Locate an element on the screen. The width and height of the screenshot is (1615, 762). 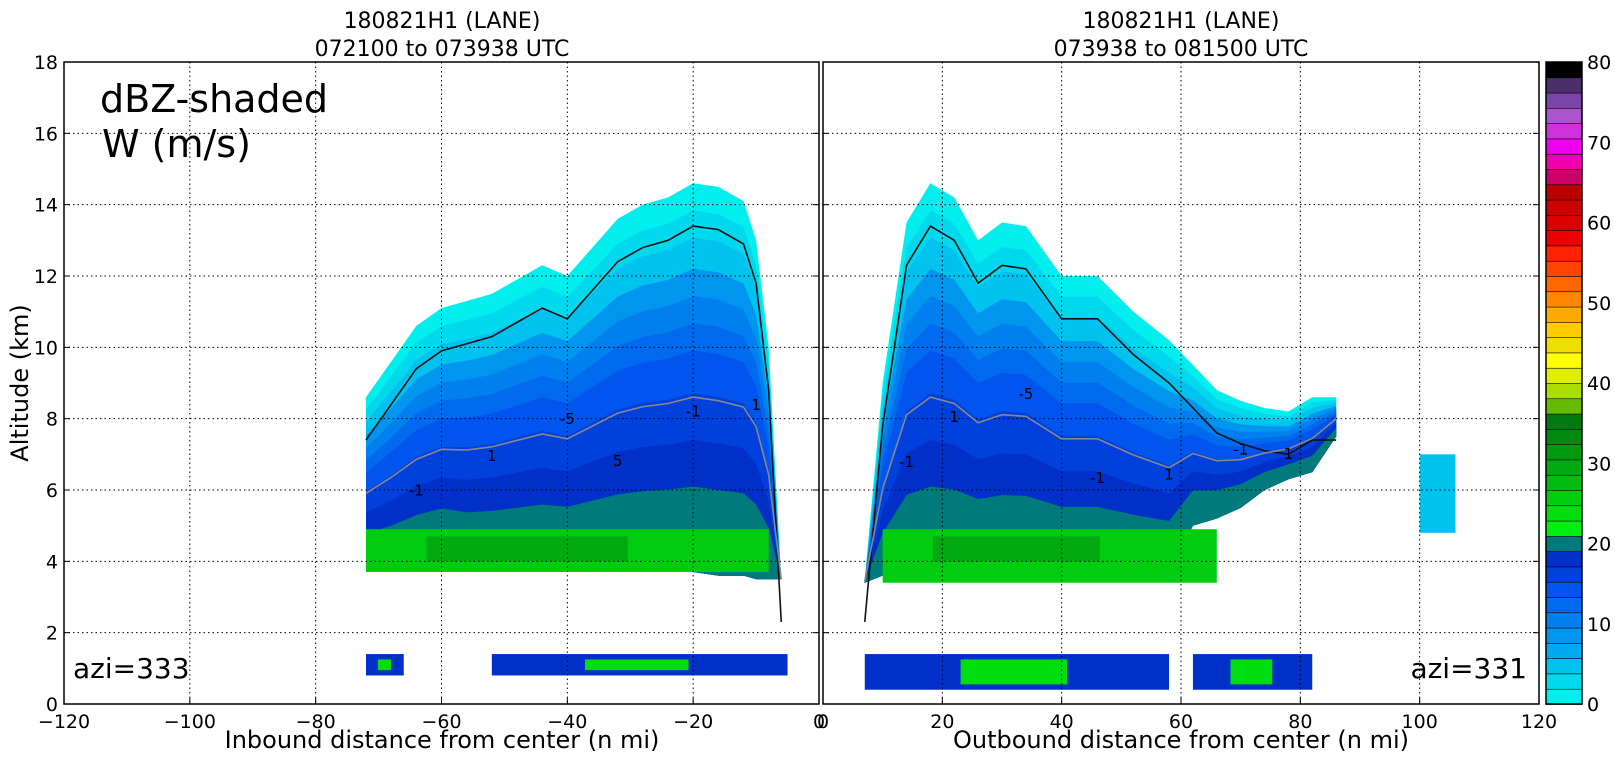
left-title-line-1: 180821H1 (LANE) is located at coordinates (442, 21).